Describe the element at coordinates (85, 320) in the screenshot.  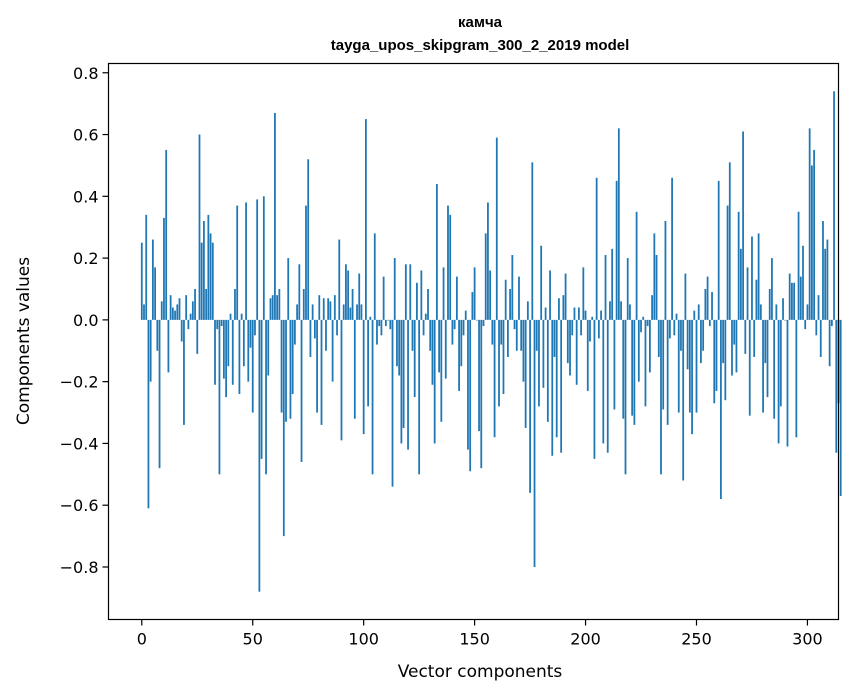
I see `y-tick-label: 0.0` at that location.